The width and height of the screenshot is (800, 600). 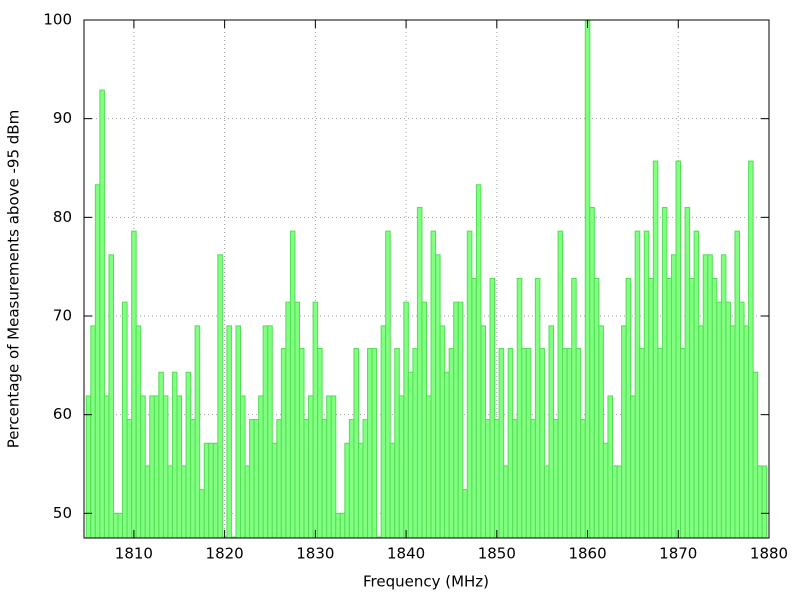 What do you see at coordinates (769, 554) in the screenshot?
I see `x-tick-label: 1880` at bounding box center [769, 554].